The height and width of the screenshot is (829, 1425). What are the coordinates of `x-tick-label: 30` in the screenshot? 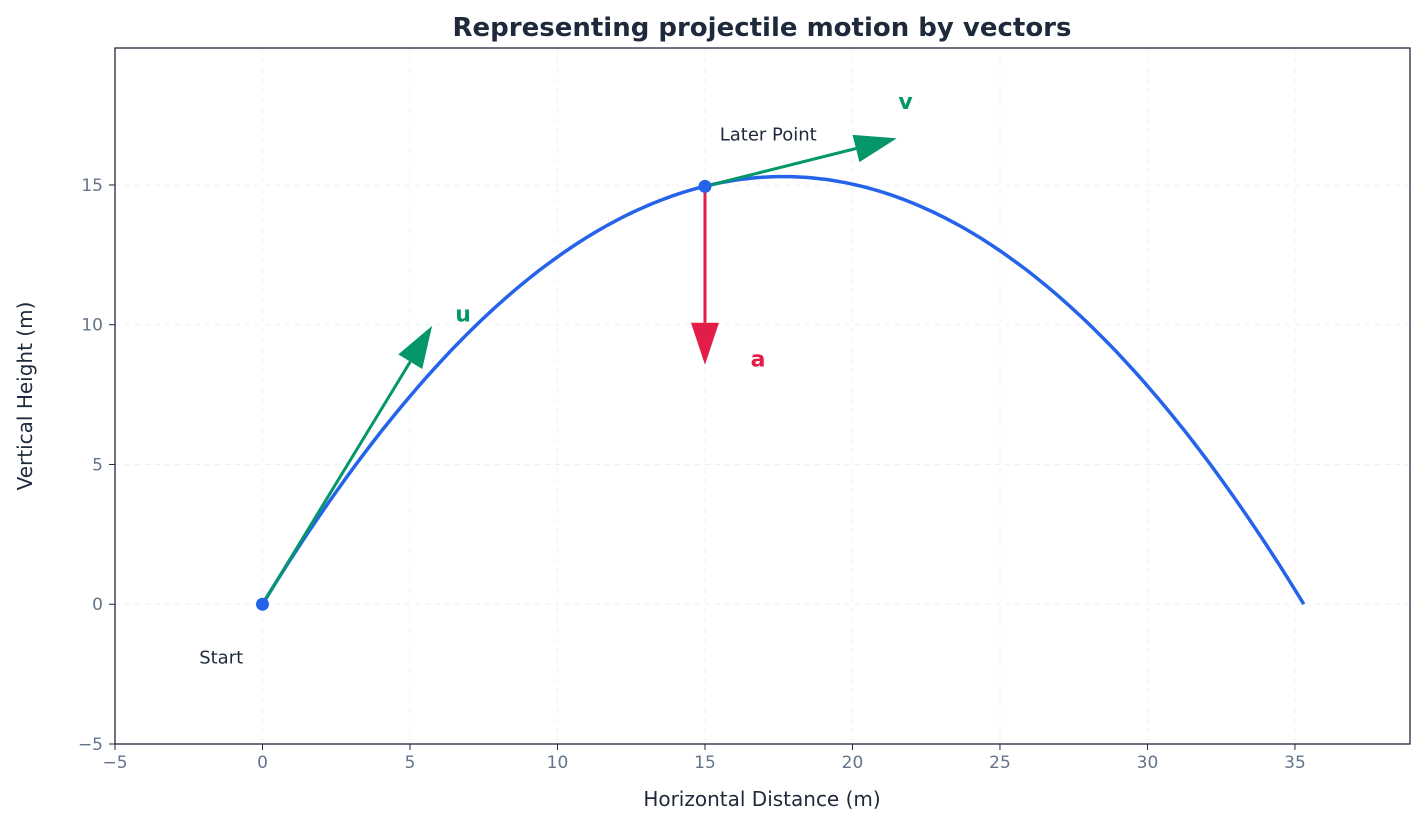 It's located at (1148, 763).